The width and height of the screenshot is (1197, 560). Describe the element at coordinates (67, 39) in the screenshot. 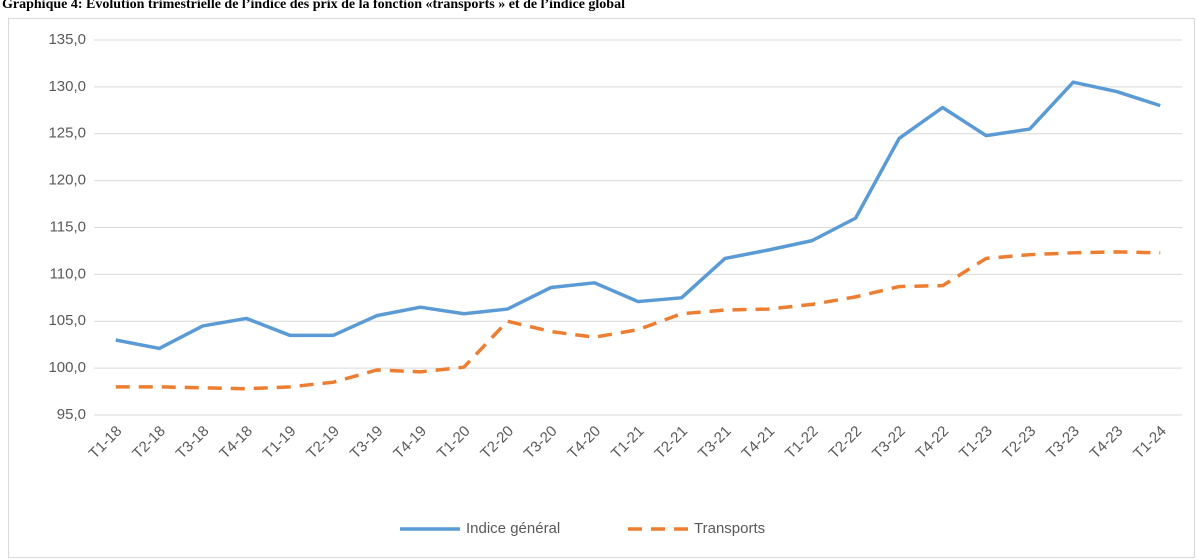

I see `y-tick-label: 135,0` at that location.